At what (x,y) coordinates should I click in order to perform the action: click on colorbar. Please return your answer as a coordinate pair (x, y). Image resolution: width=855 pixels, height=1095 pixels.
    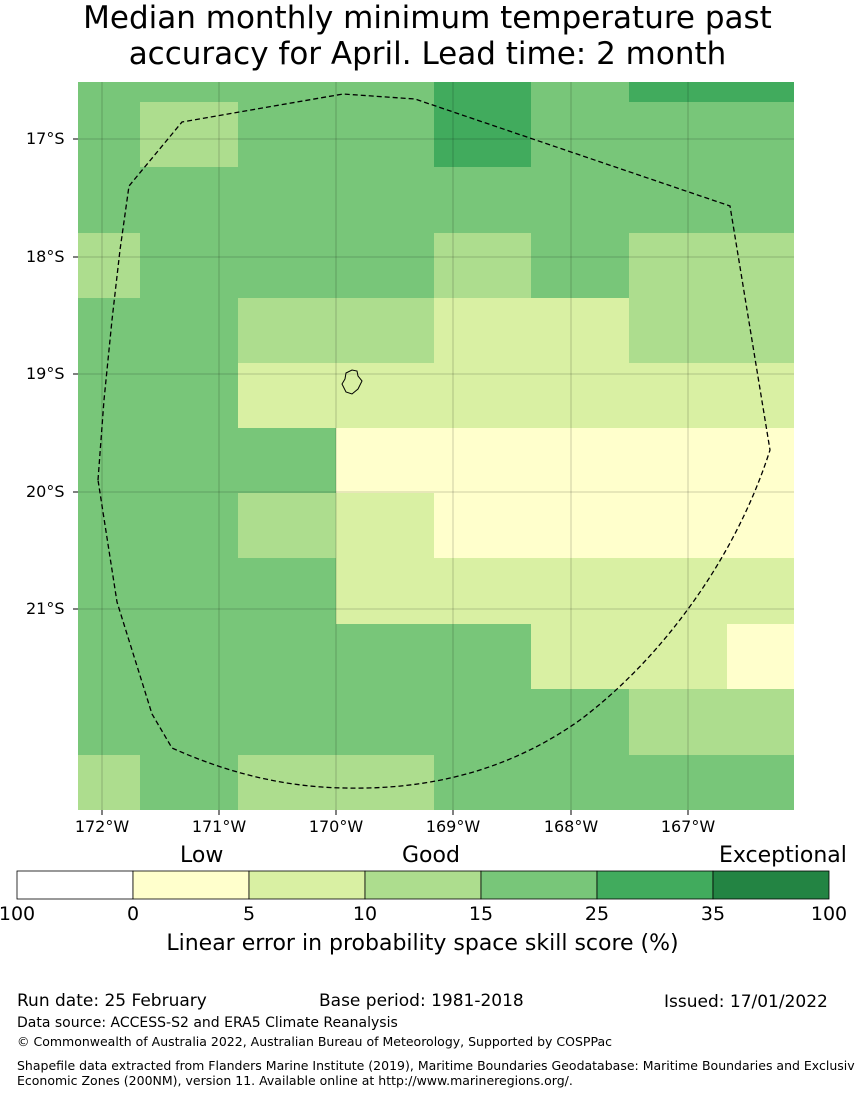
    Looking at the image, I should click on (423, 885).